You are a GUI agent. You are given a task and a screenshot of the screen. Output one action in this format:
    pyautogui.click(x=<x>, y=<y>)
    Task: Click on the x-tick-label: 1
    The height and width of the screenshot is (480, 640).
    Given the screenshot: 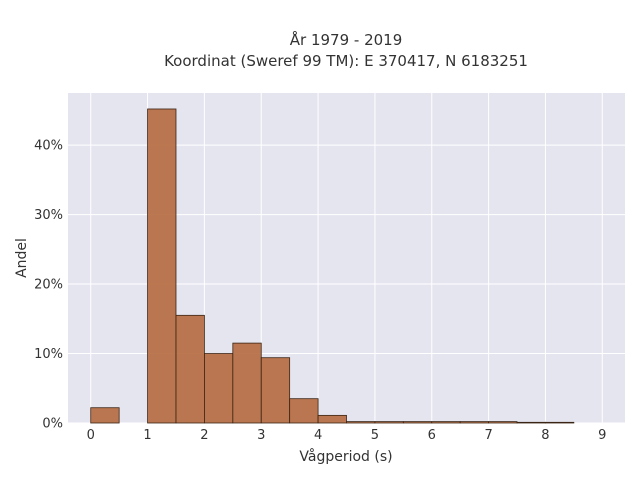 What is the action you would take?
    pyautogui.click(x=147, y=435)
    